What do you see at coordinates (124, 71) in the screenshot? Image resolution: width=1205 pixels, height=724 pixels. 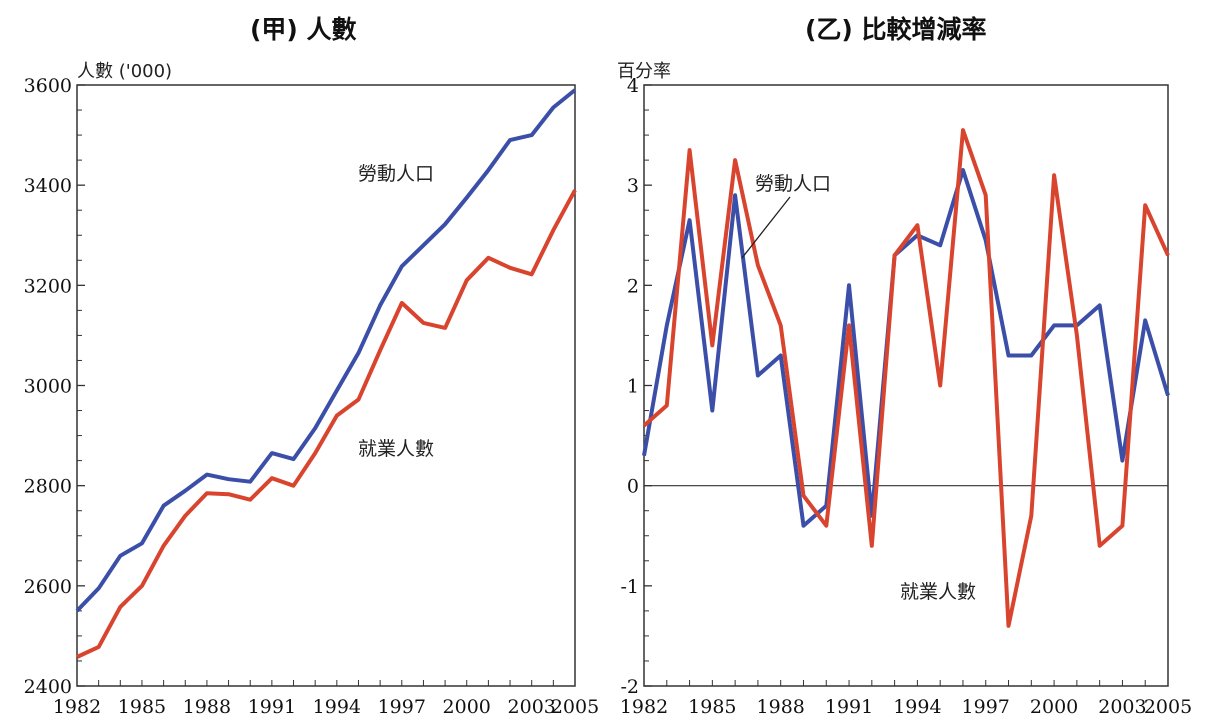 I see `y-axis-unit-label: 人數 ('000)` at bounding box center [124, 71].